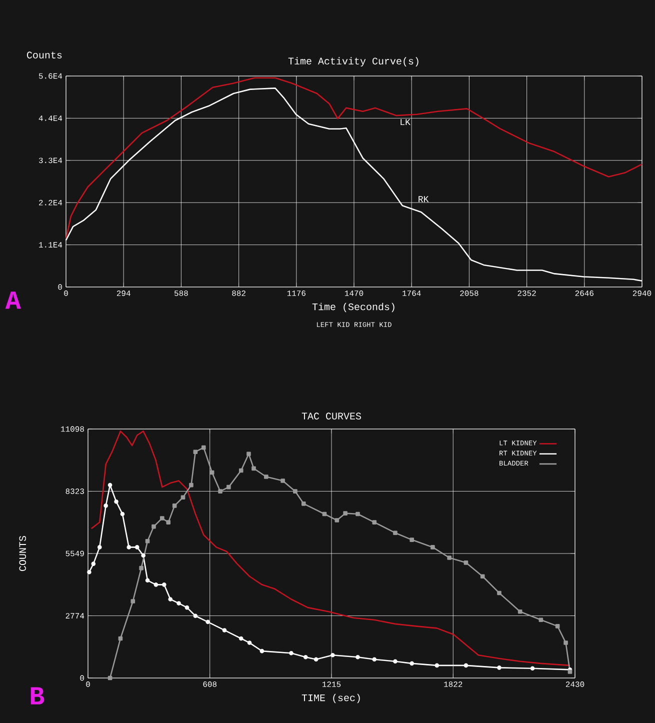 This screenshot has height=723, width=655. Describe the element at coordinates (584, 293) in the screenshot. I see `x-tick-label: 2646` at that location.